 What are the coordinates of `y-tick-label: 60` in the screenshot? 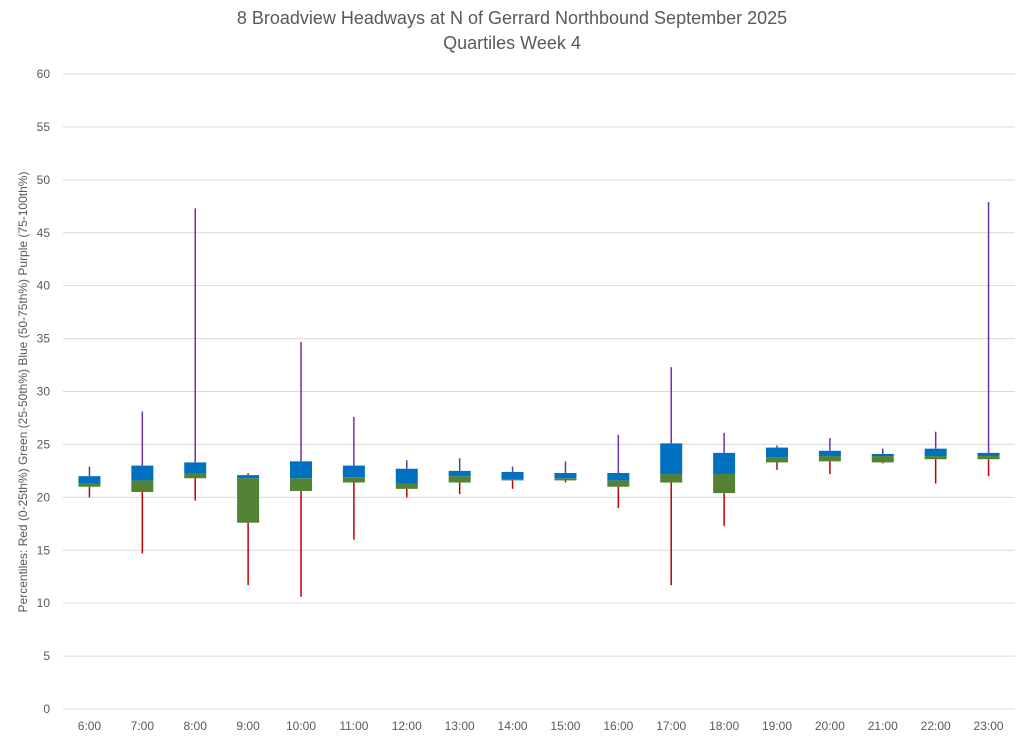 It's located at (44, 74).